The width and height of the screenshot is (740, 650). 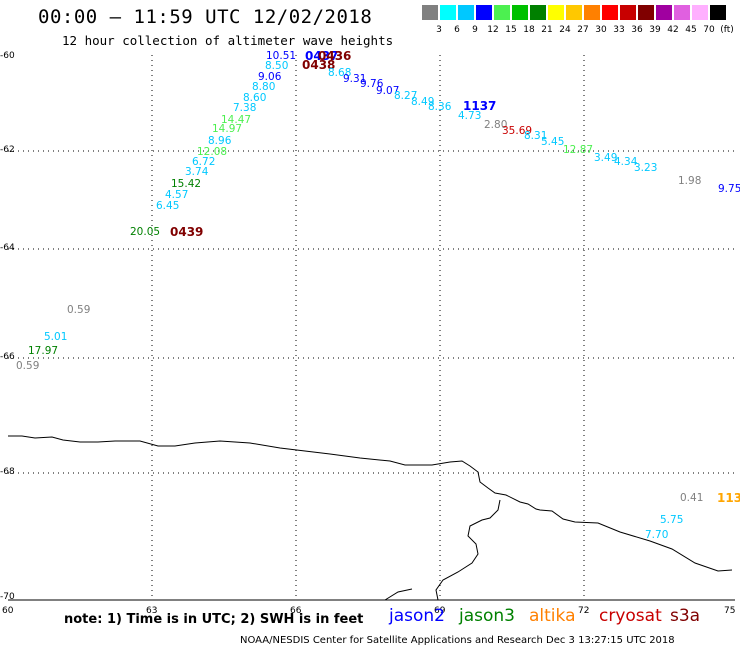 What do you see at coordinates (270, 77) in the screenshot?
I see `wave-height-observation: 9.06` at bounding box center [270, 77].